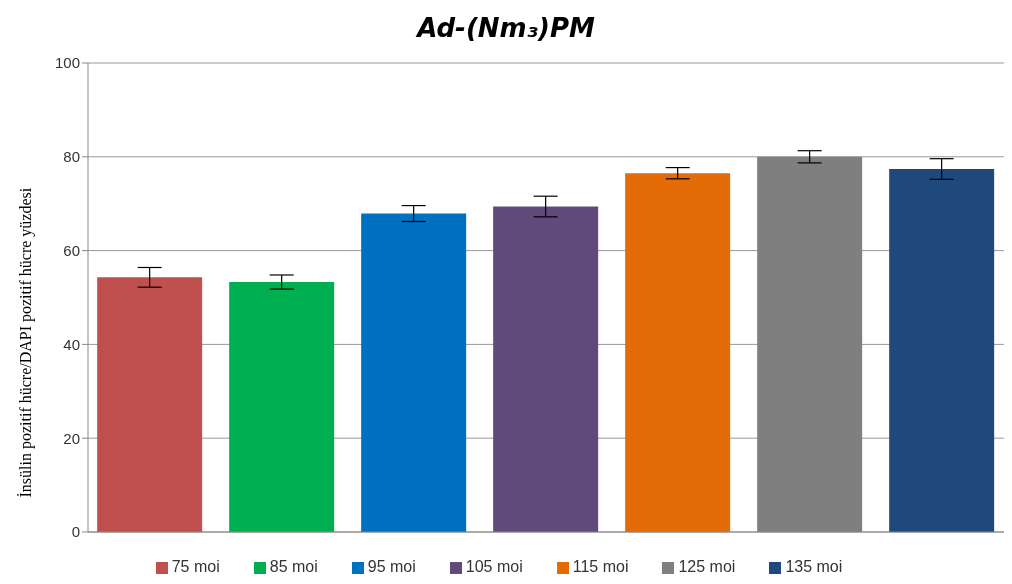 The height and width of the screenshot is (584, 1012). Describe the element at coordinates (71, 250) in the screenshot. I see `y-tick-label: 60` at that location.